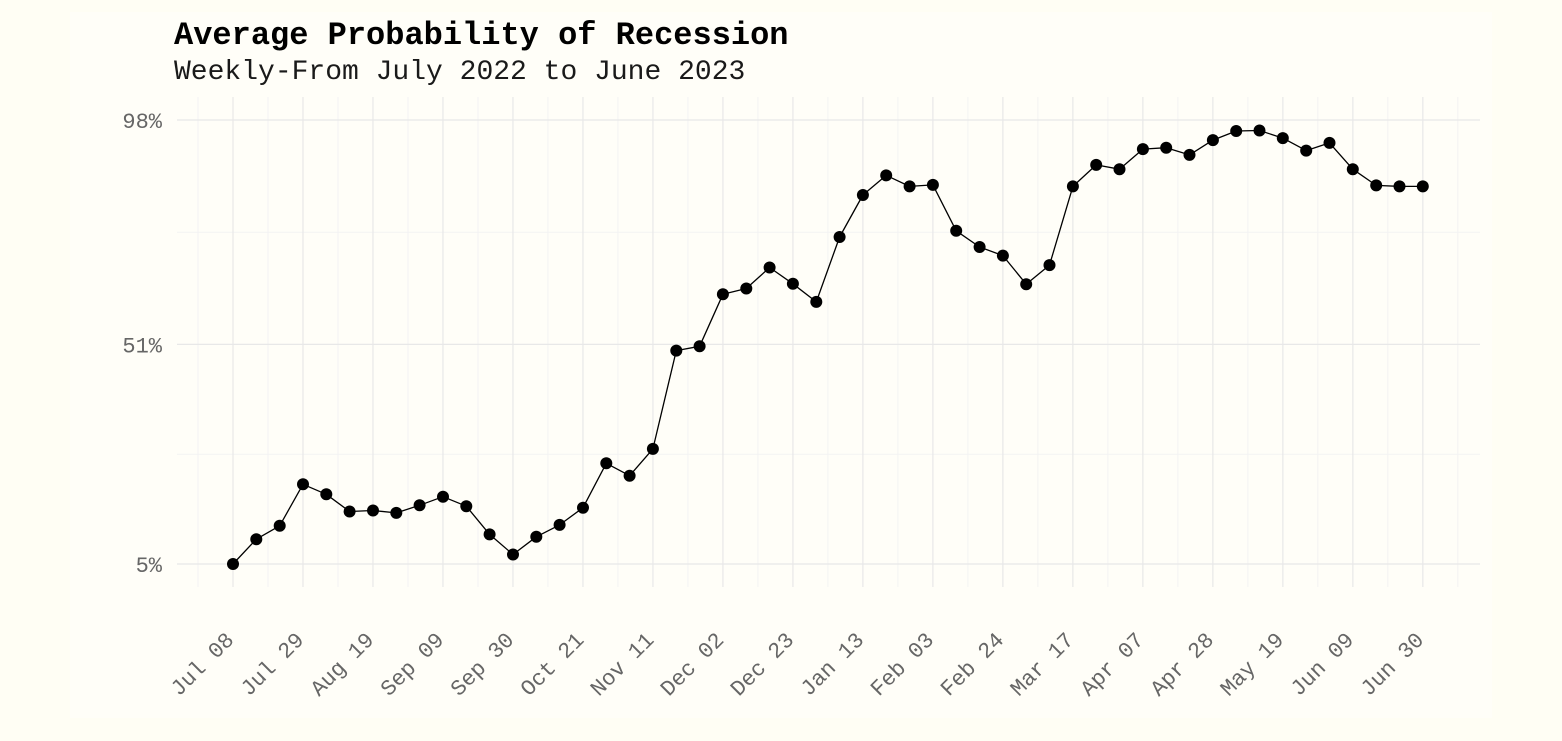  I want to click on x-tick-label: Sep 09, so click(413, 665).